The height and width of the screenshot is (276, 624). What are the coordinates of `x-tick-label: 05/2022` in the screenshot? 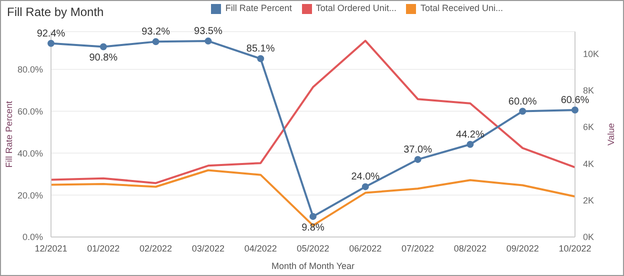 It's located at (313, 248).